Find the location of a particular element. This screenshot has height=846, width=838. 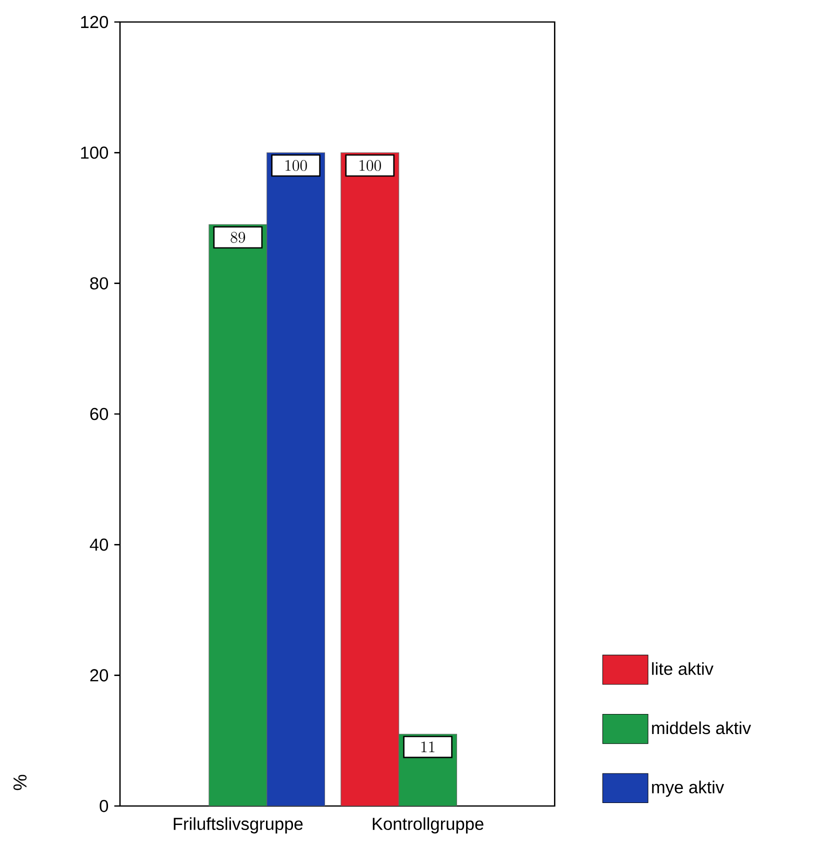

data-label: 89 is located at coordinates (238, 237).